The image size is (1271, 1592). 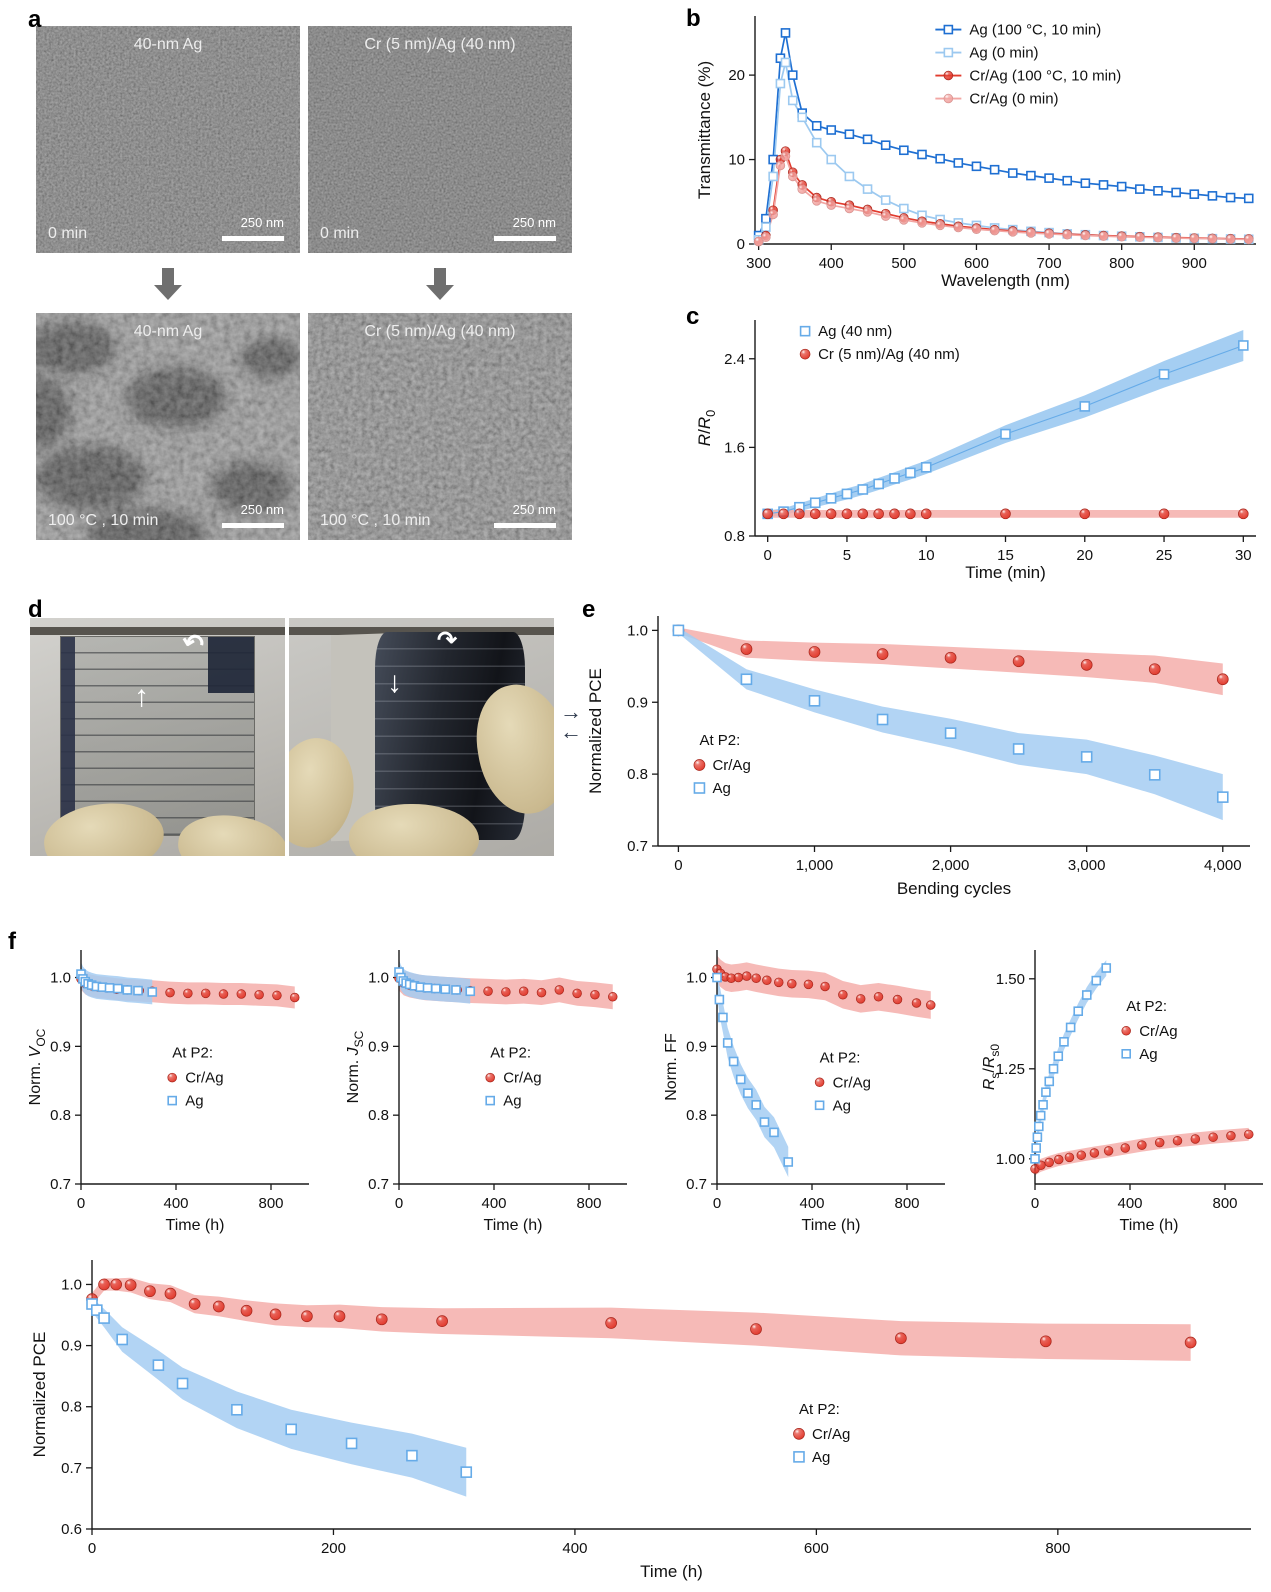 What do you see at coordinates (879, 343) in the screenshot?
I see `legend: Ag (40 nm) Cr (5 nm)/Ag (40 nm)` at bounding box center [879, 343].